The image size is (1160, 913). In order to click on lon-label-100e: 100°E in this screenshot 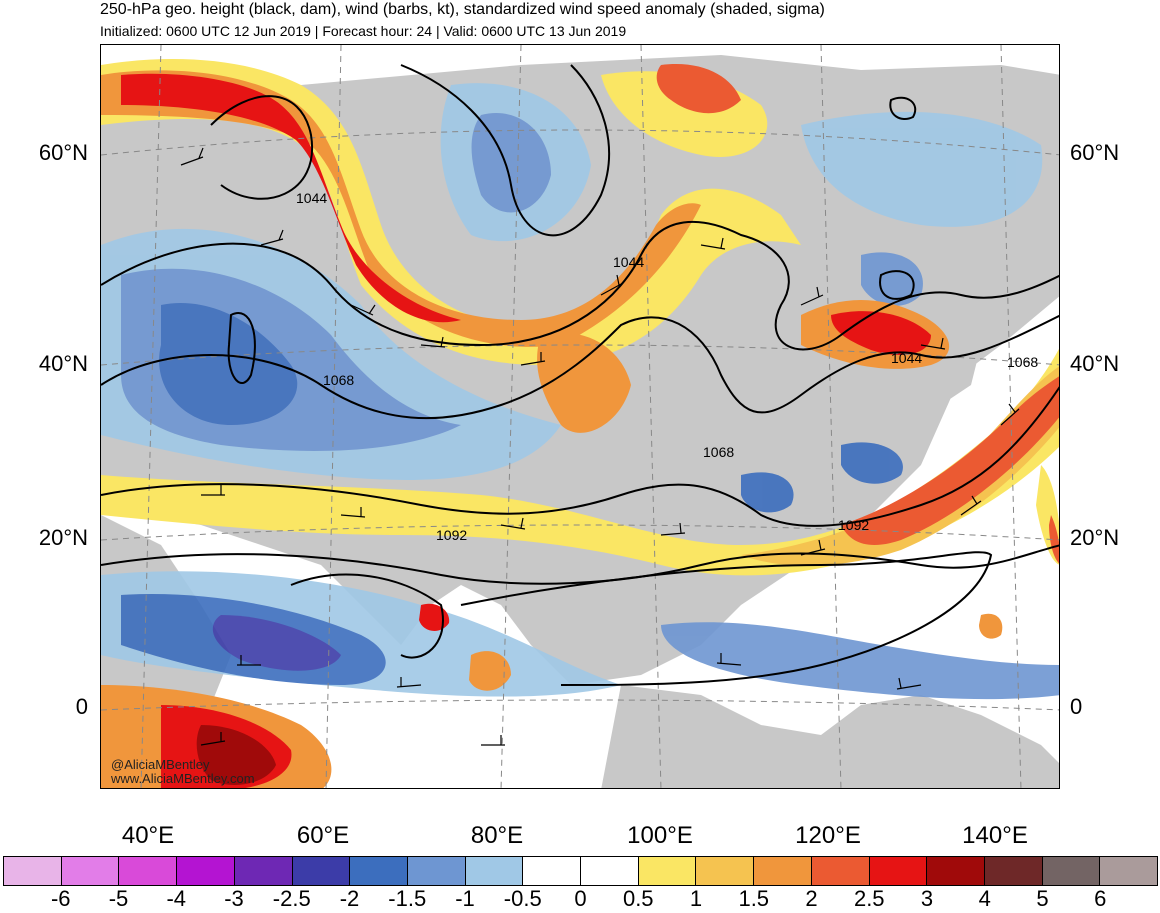, I will do `click(660, 835)`.